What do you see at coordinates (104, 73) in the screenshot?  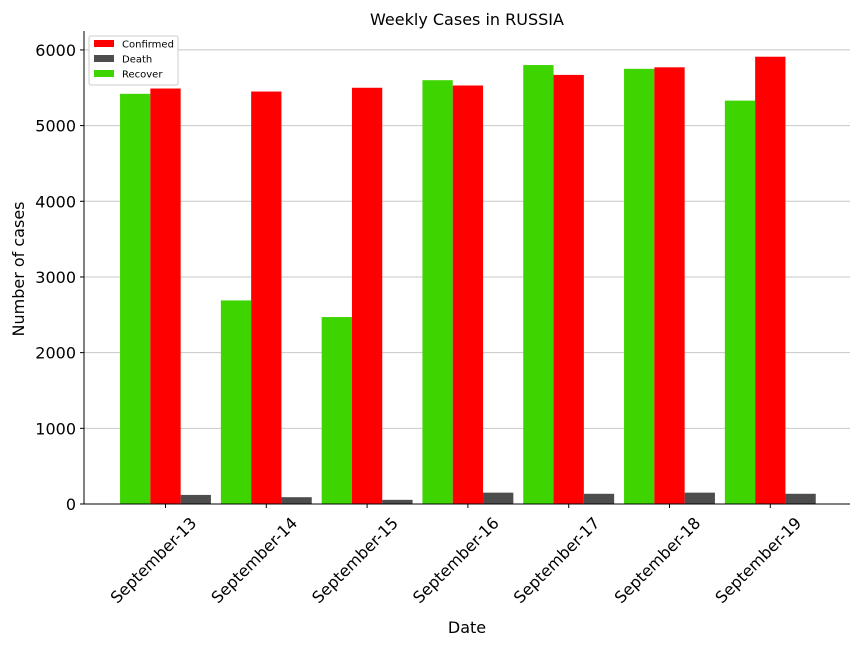 I see `legend-swatch-recover` at bounding box center [104, 73].